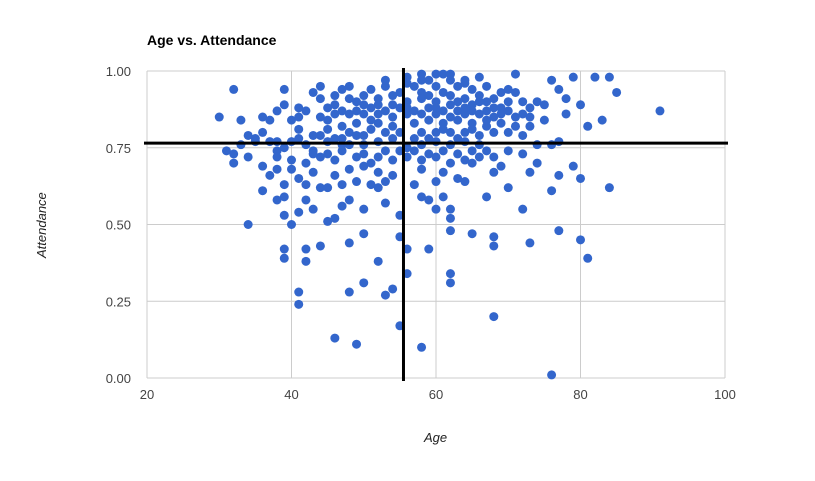  I want to click on y-tick-label: 0.25, so click(118, 301).